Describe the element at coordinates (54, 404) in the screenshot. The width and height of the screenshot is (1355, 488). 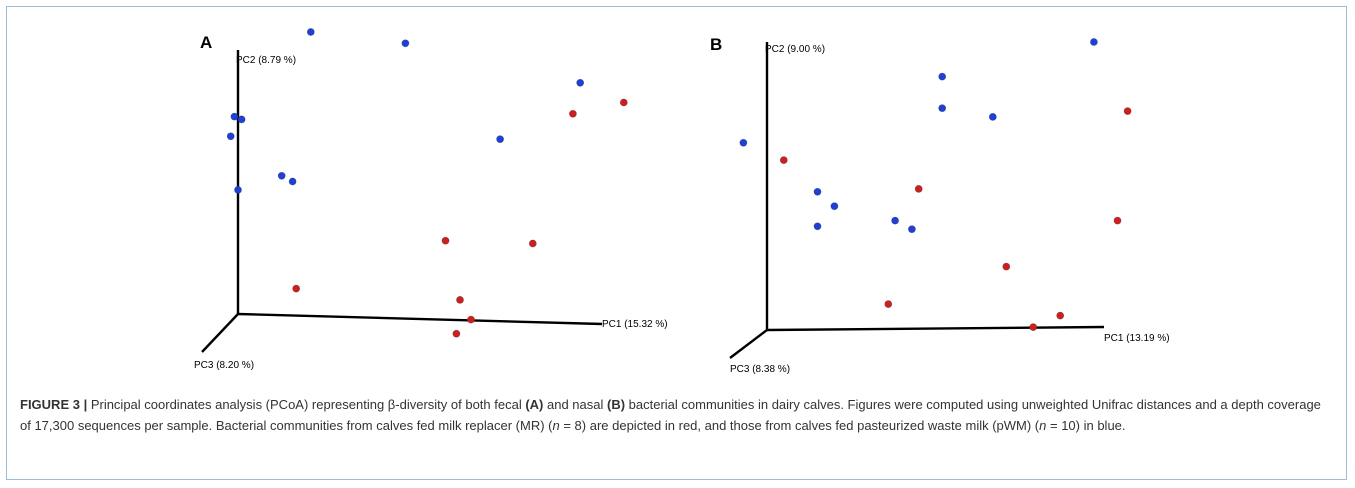
I see `caption-lead: FIGURE 3 |` at that location.